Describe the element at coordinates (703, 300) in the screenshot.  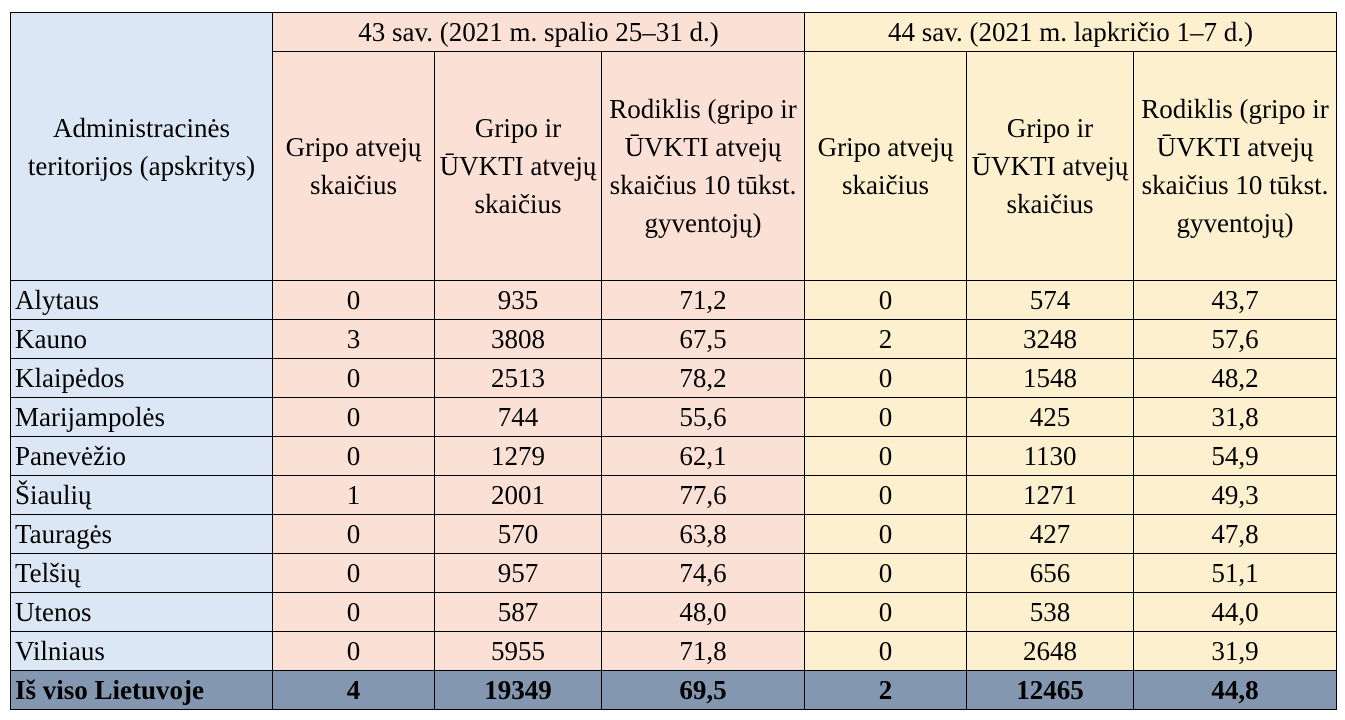
I see `data-cell: 71,2` at that location.